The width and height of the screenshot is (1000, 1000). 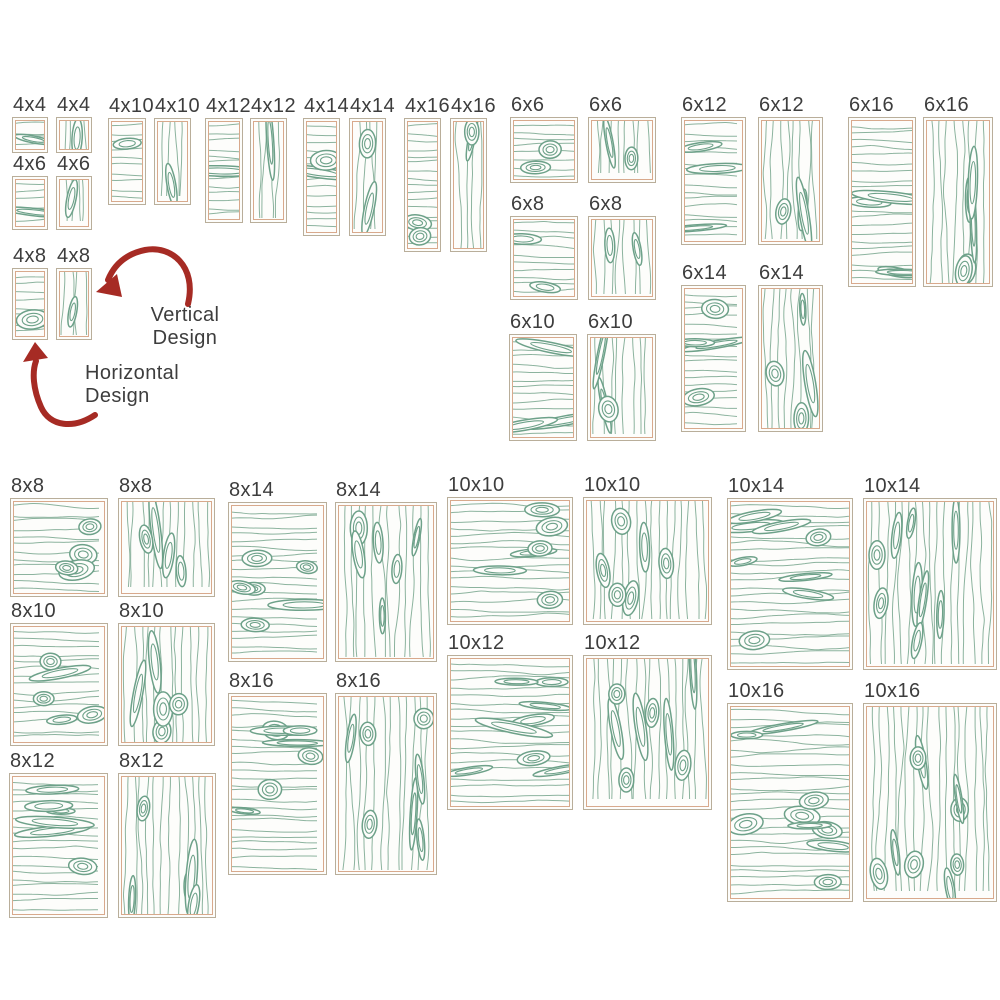 I want to click on size-label-6x16-horizontal: 6x16, so click(x=871, y=105).